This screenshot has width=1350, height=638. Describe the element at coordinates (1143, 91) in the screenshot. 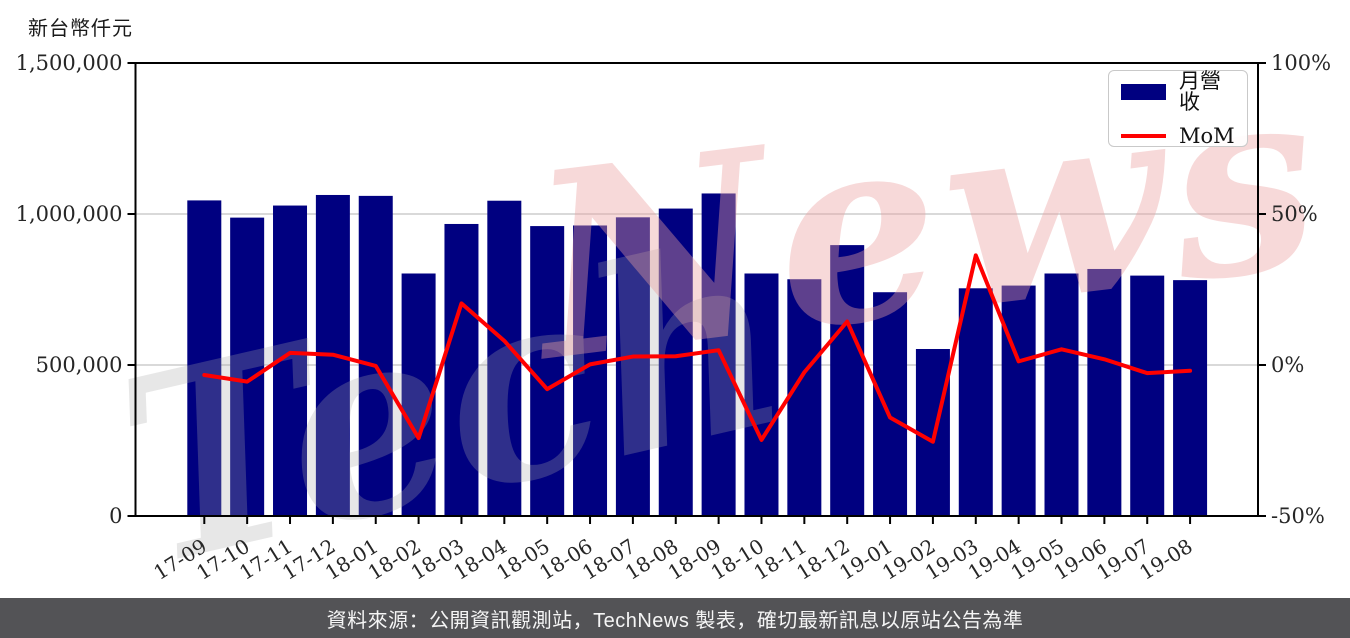

I see `revenue-bar-swatch` at that location.